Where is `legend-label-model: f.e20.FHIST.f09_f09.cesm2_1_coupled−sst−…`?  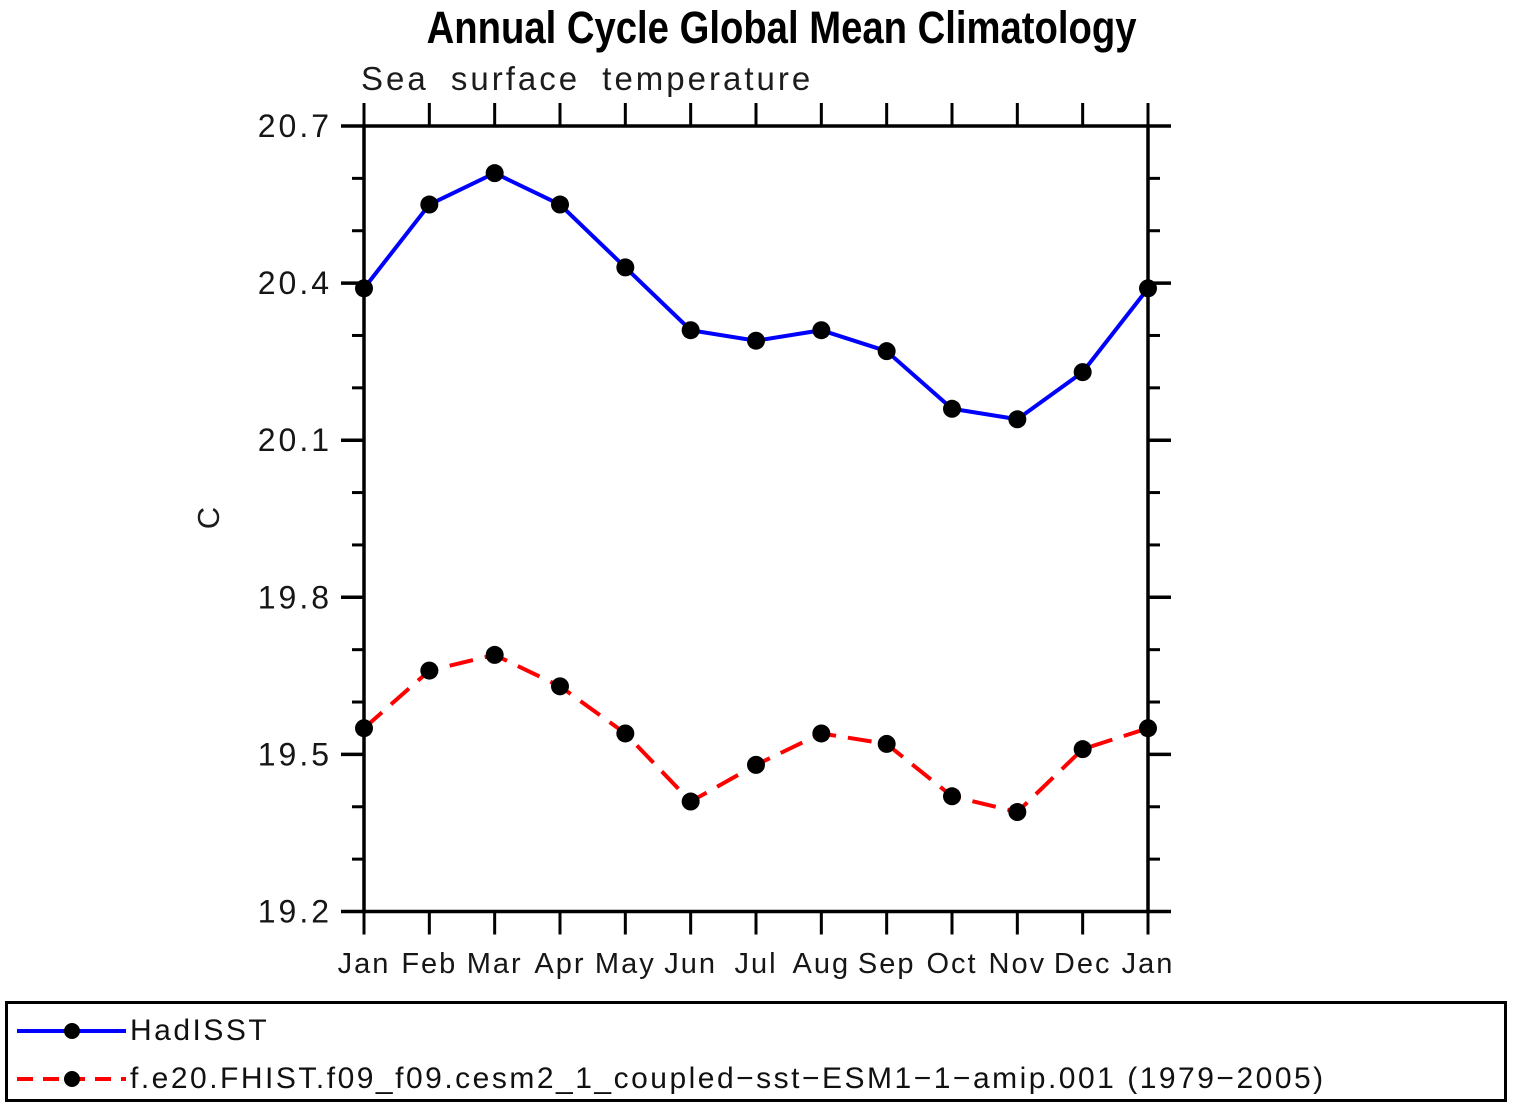 legend-label-model: f.e20.FHIST.f09_f09.cesm2_1_coupled−sst−… is located at coordinates (728, 1078).